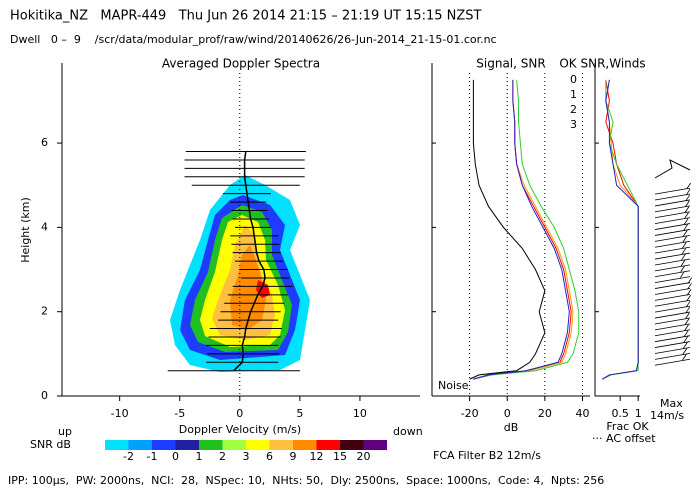 The image size is (700, 500). I want to click on colorbar-tick-label: -2, so click(128, 456).